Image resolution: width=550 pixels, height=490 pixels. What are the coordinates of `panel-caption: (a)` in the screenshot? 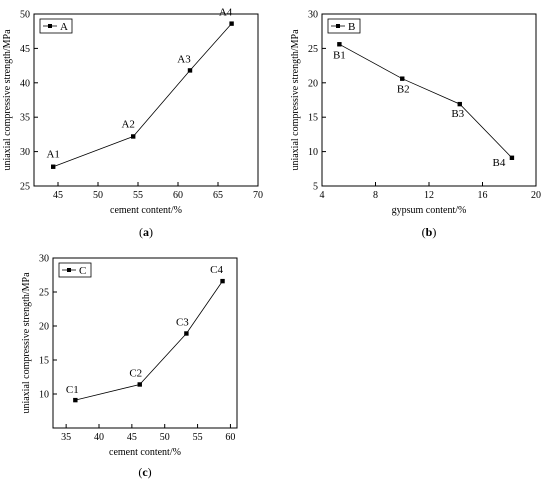 It's located at (146, 232).